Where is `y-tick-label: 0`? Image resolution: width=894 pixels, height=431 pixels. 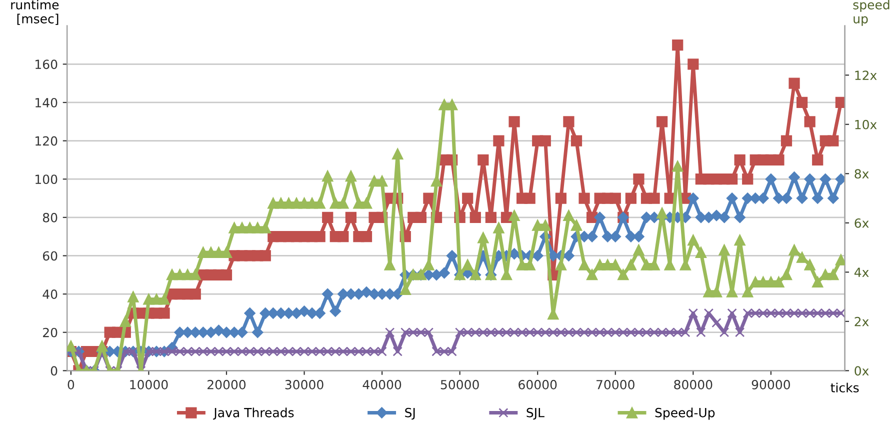 y-tick-label: 0 is located at coordinates (54, 371).